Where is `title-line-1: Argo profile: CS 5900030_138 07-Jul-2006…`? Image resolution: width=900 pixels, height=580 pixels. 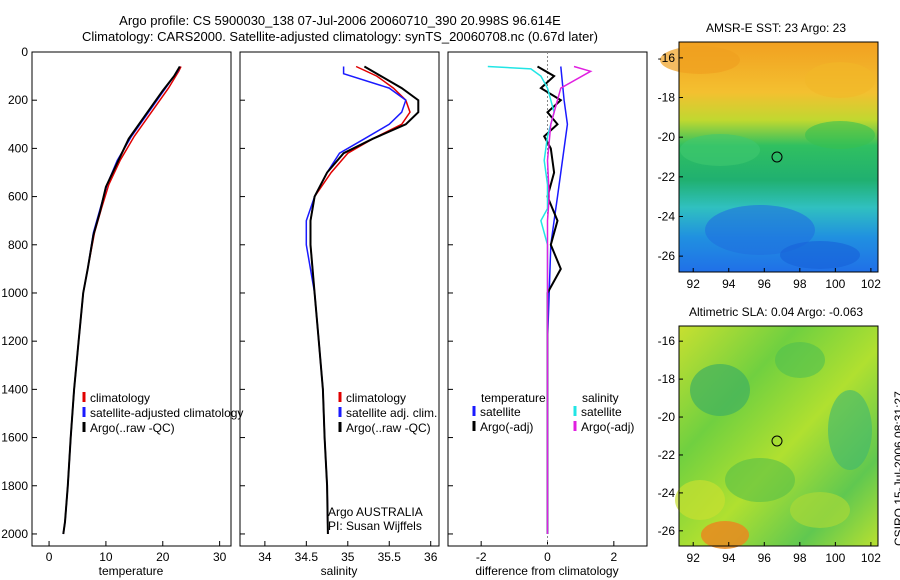 title-line-1: Argo profile: CS 5900030_138 07-Jul-2006… is located at coordinates (340, 20).